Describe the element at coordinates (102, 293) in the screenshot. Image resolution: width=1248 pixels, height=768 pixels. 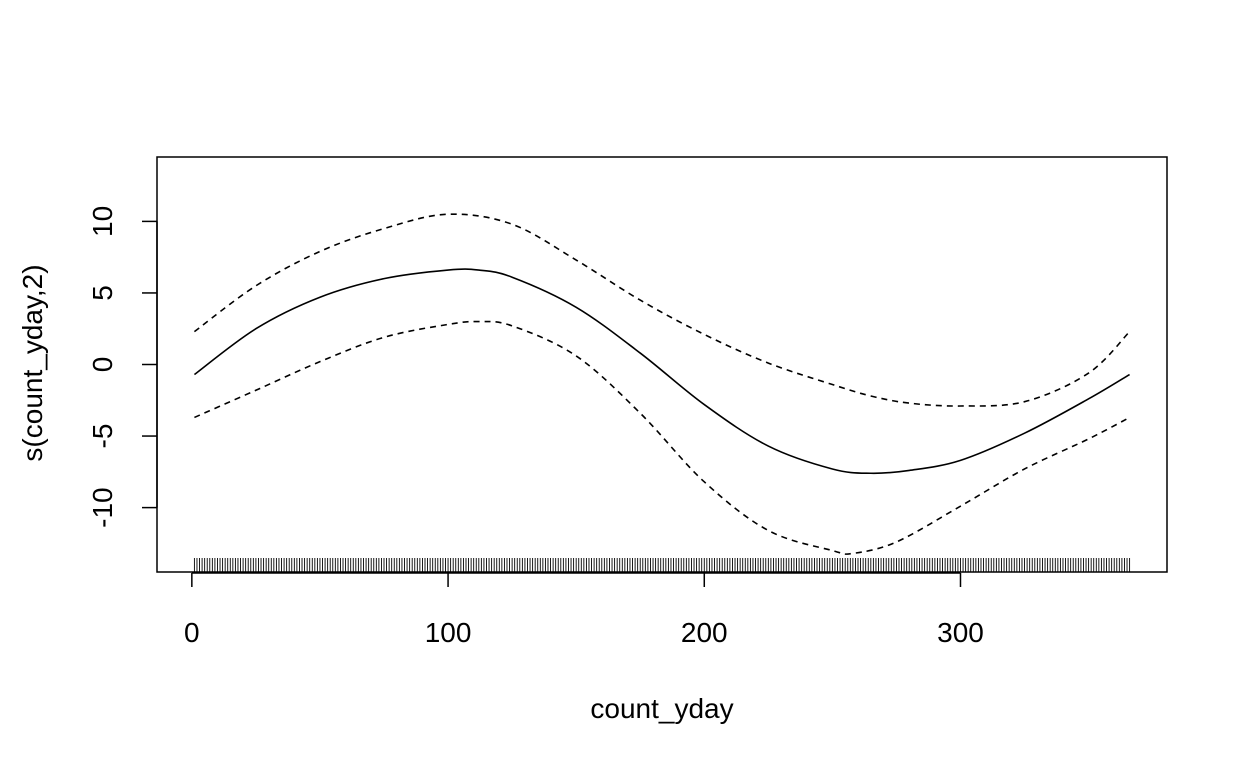
I see `y-tick-label: 5` at that location.